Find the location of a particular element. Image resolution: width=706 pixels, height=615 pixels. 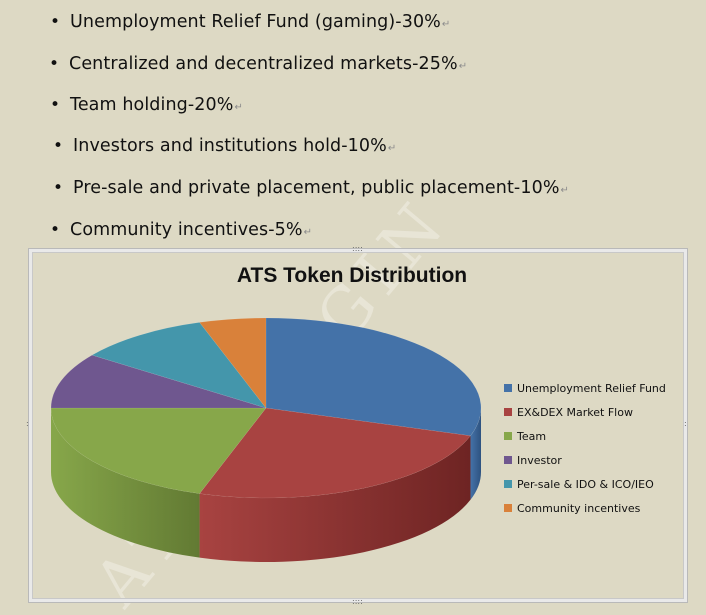

legend-label: Community incentives is located at coordinates (579, 508).